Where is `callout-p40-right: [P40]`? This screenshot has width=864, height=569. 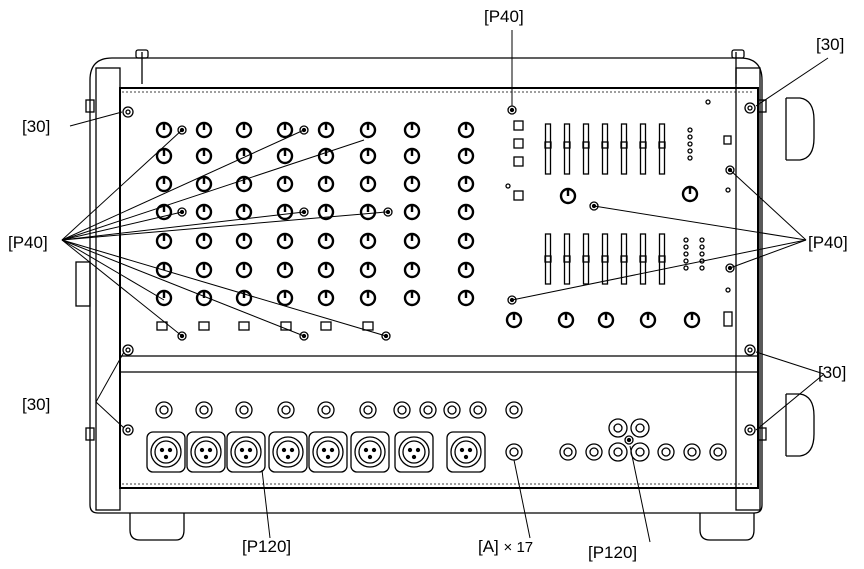
callout-p40-right: [P40] is located at coordinates (828, 242).